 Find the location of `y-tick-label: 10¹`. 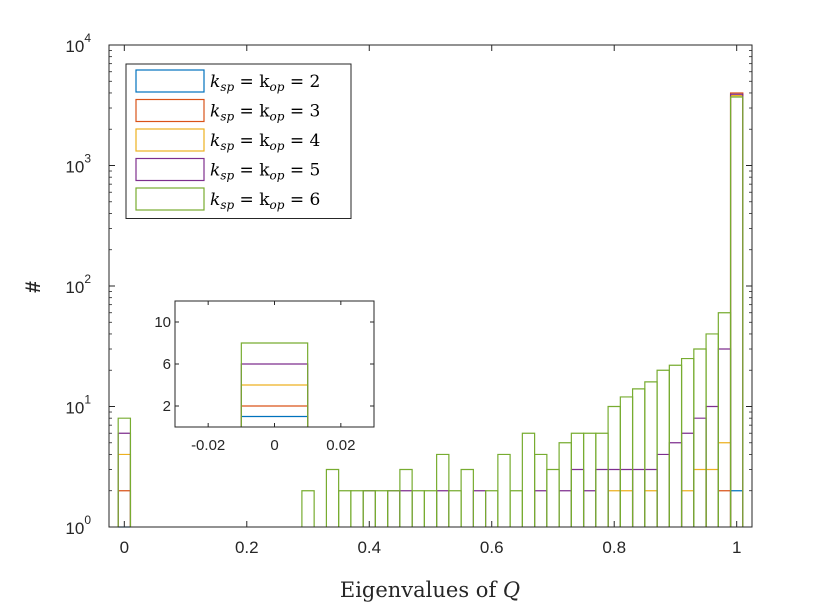

y-tick-label: 10¹ is located at coordinates (78, 405).